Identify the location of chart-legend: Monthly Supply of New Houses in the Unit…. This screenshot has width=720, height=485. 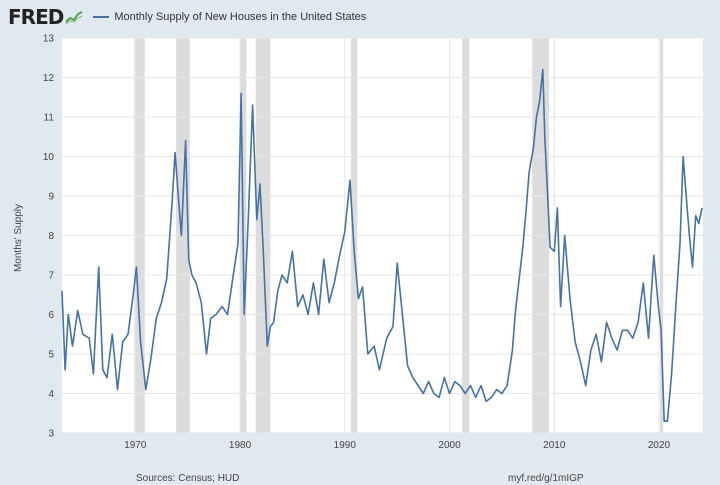
(229, 17).